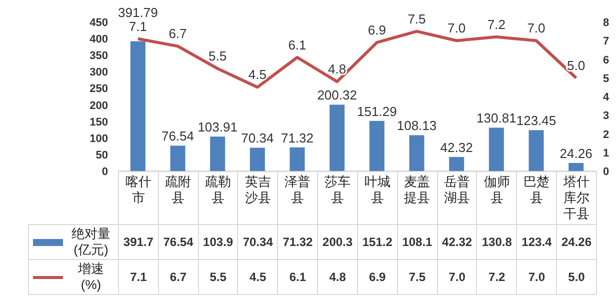  I want to click on x-tick-label: 莎车县, so click(338, 198).